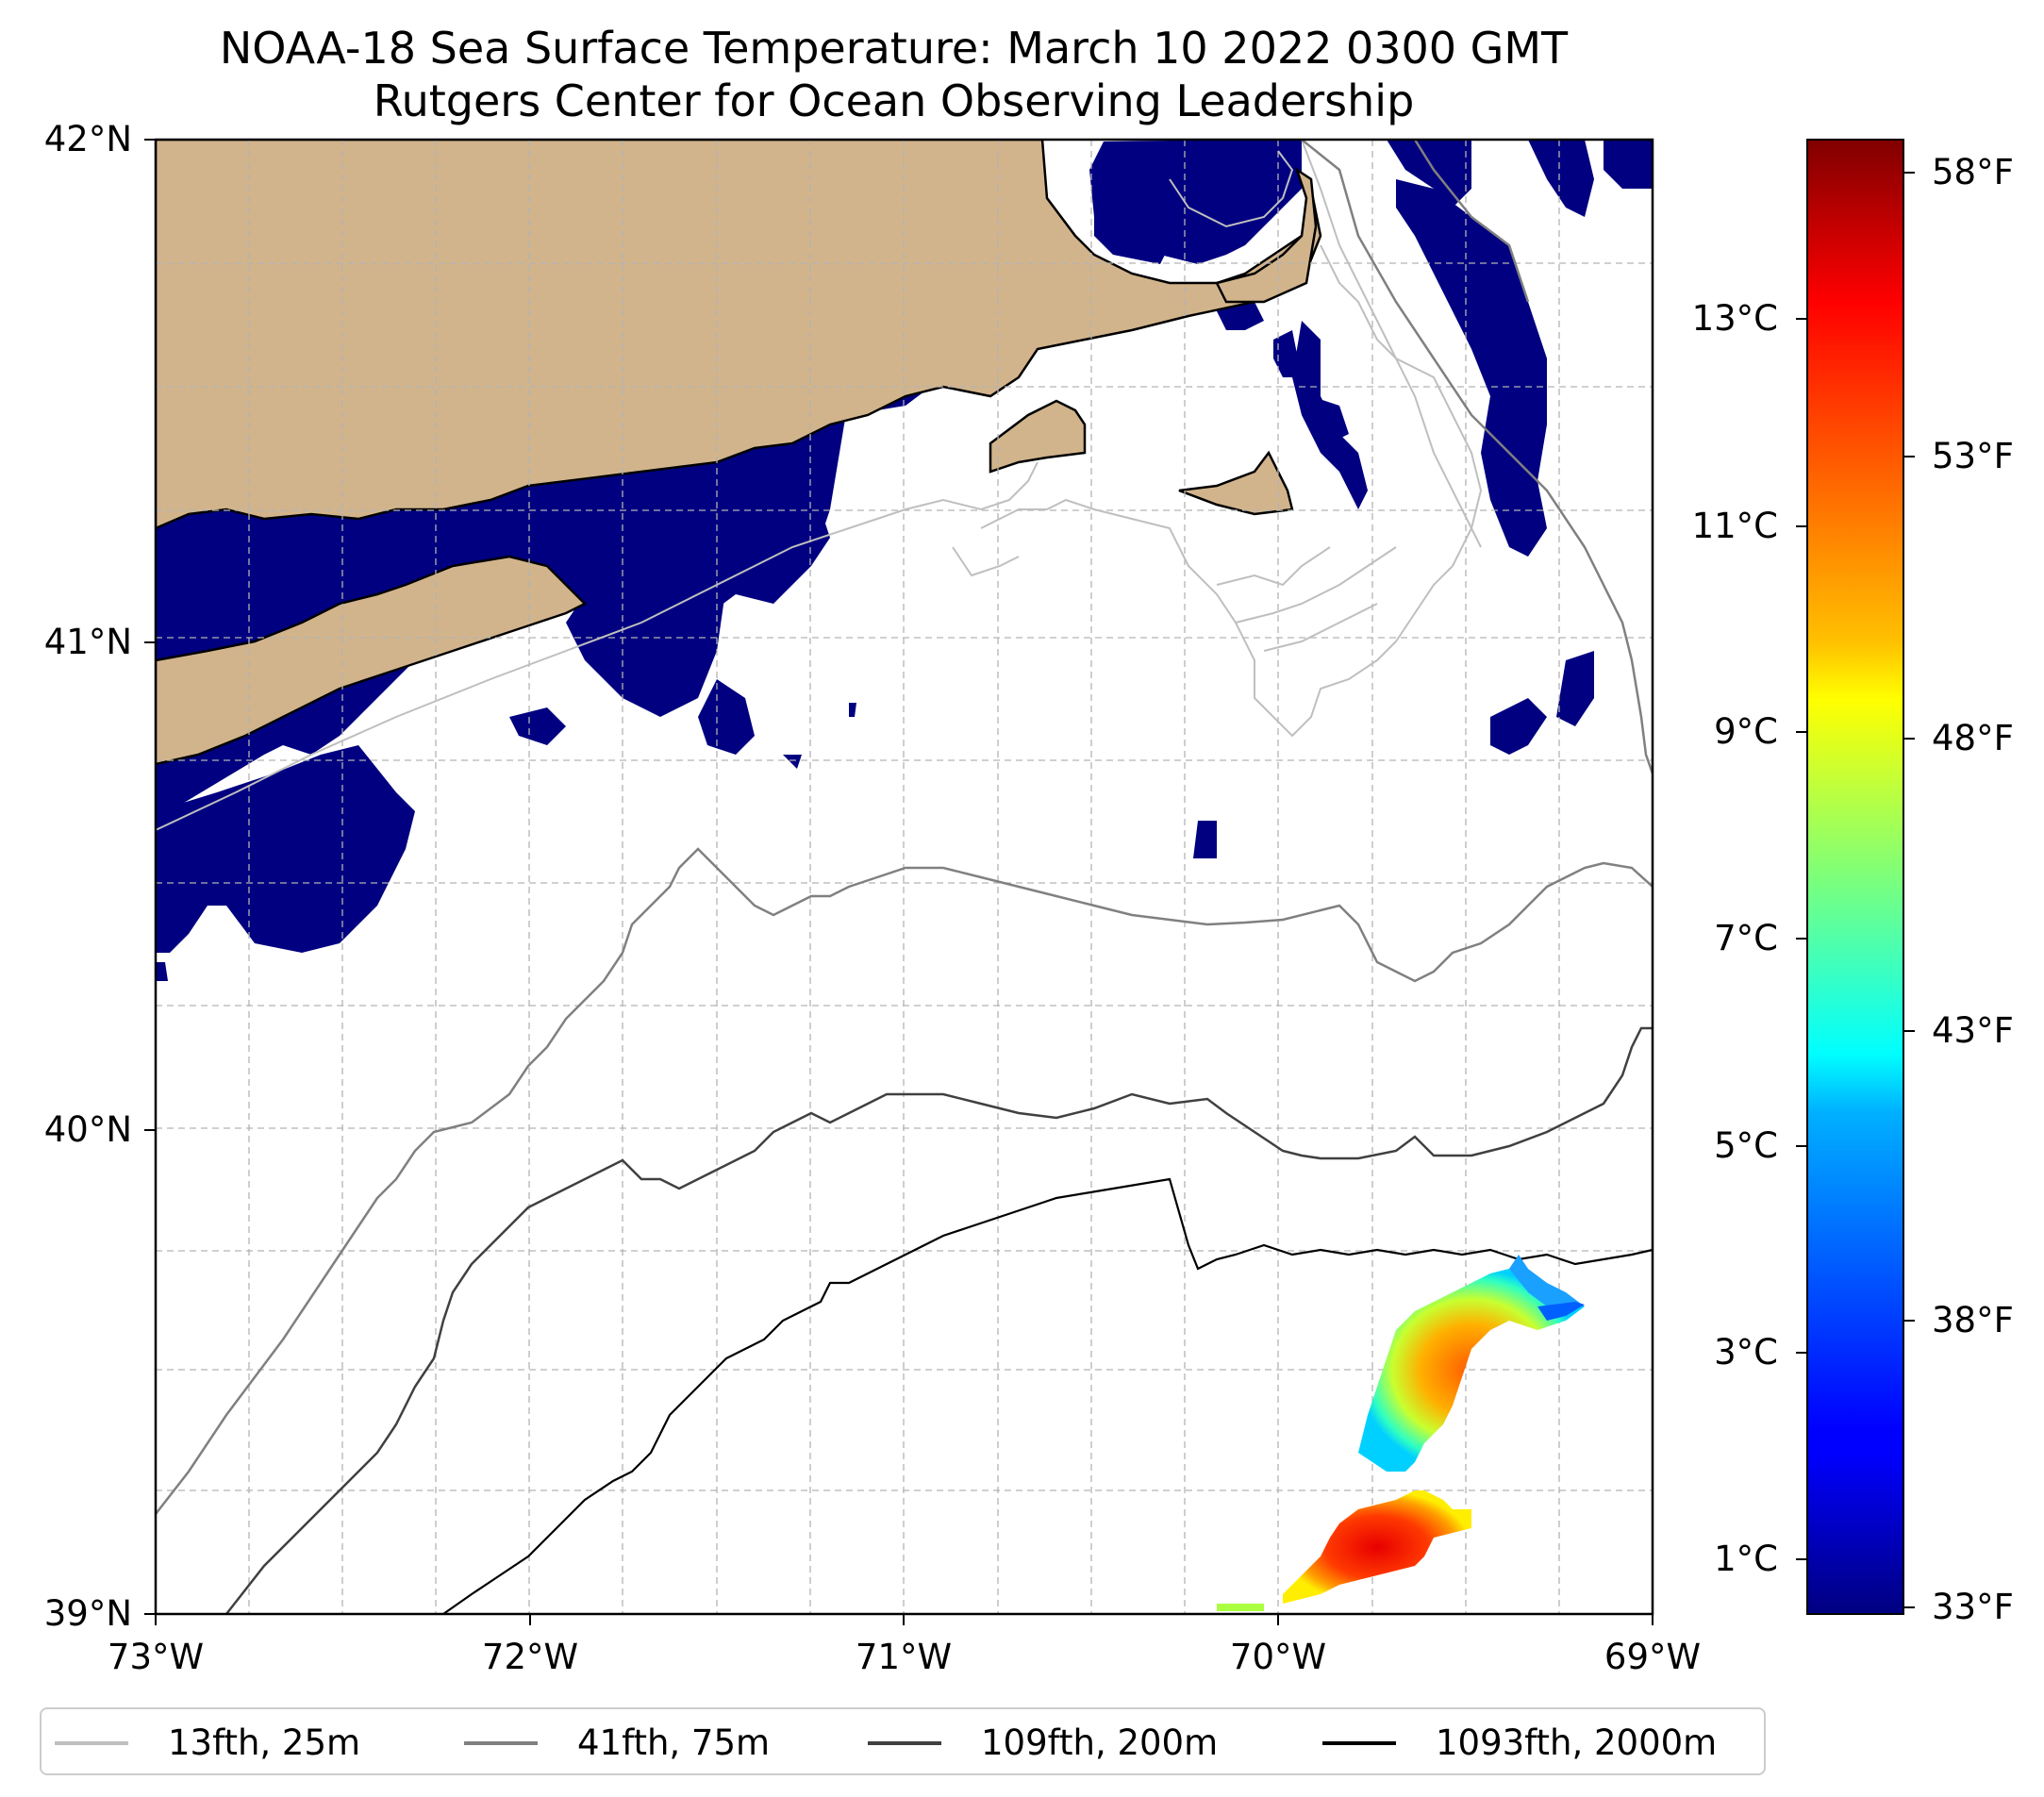  What do you see at coordinates (156, 1657) in the screenshot?
I see `lon-label-73: 73°W` at bounding box center [156, 1657].